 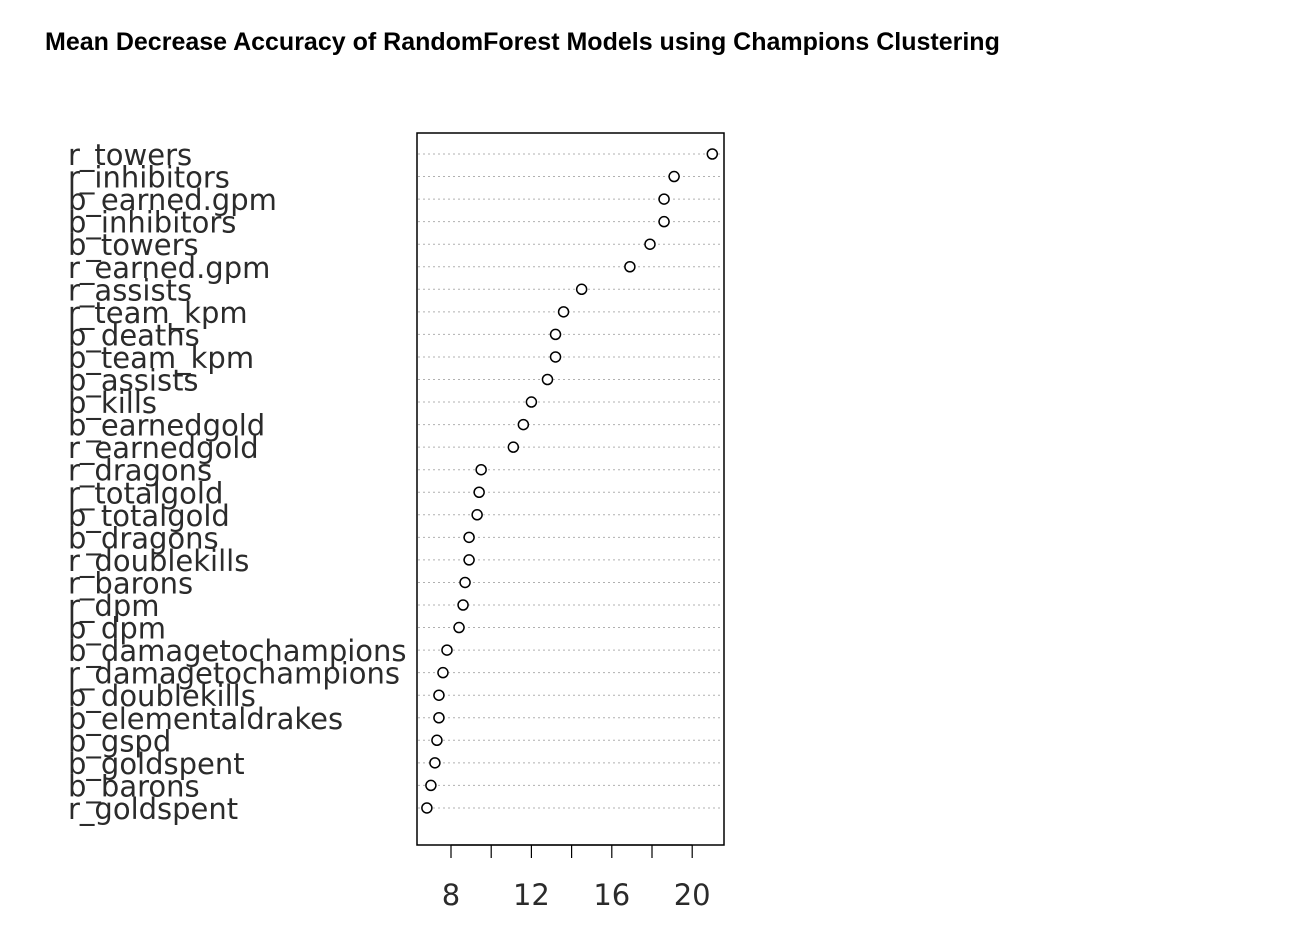 What do you see at coordinates (172, 200) in the screenshot?
I see `category-label: b_earned.gpm` at bounding box center [172, 200].